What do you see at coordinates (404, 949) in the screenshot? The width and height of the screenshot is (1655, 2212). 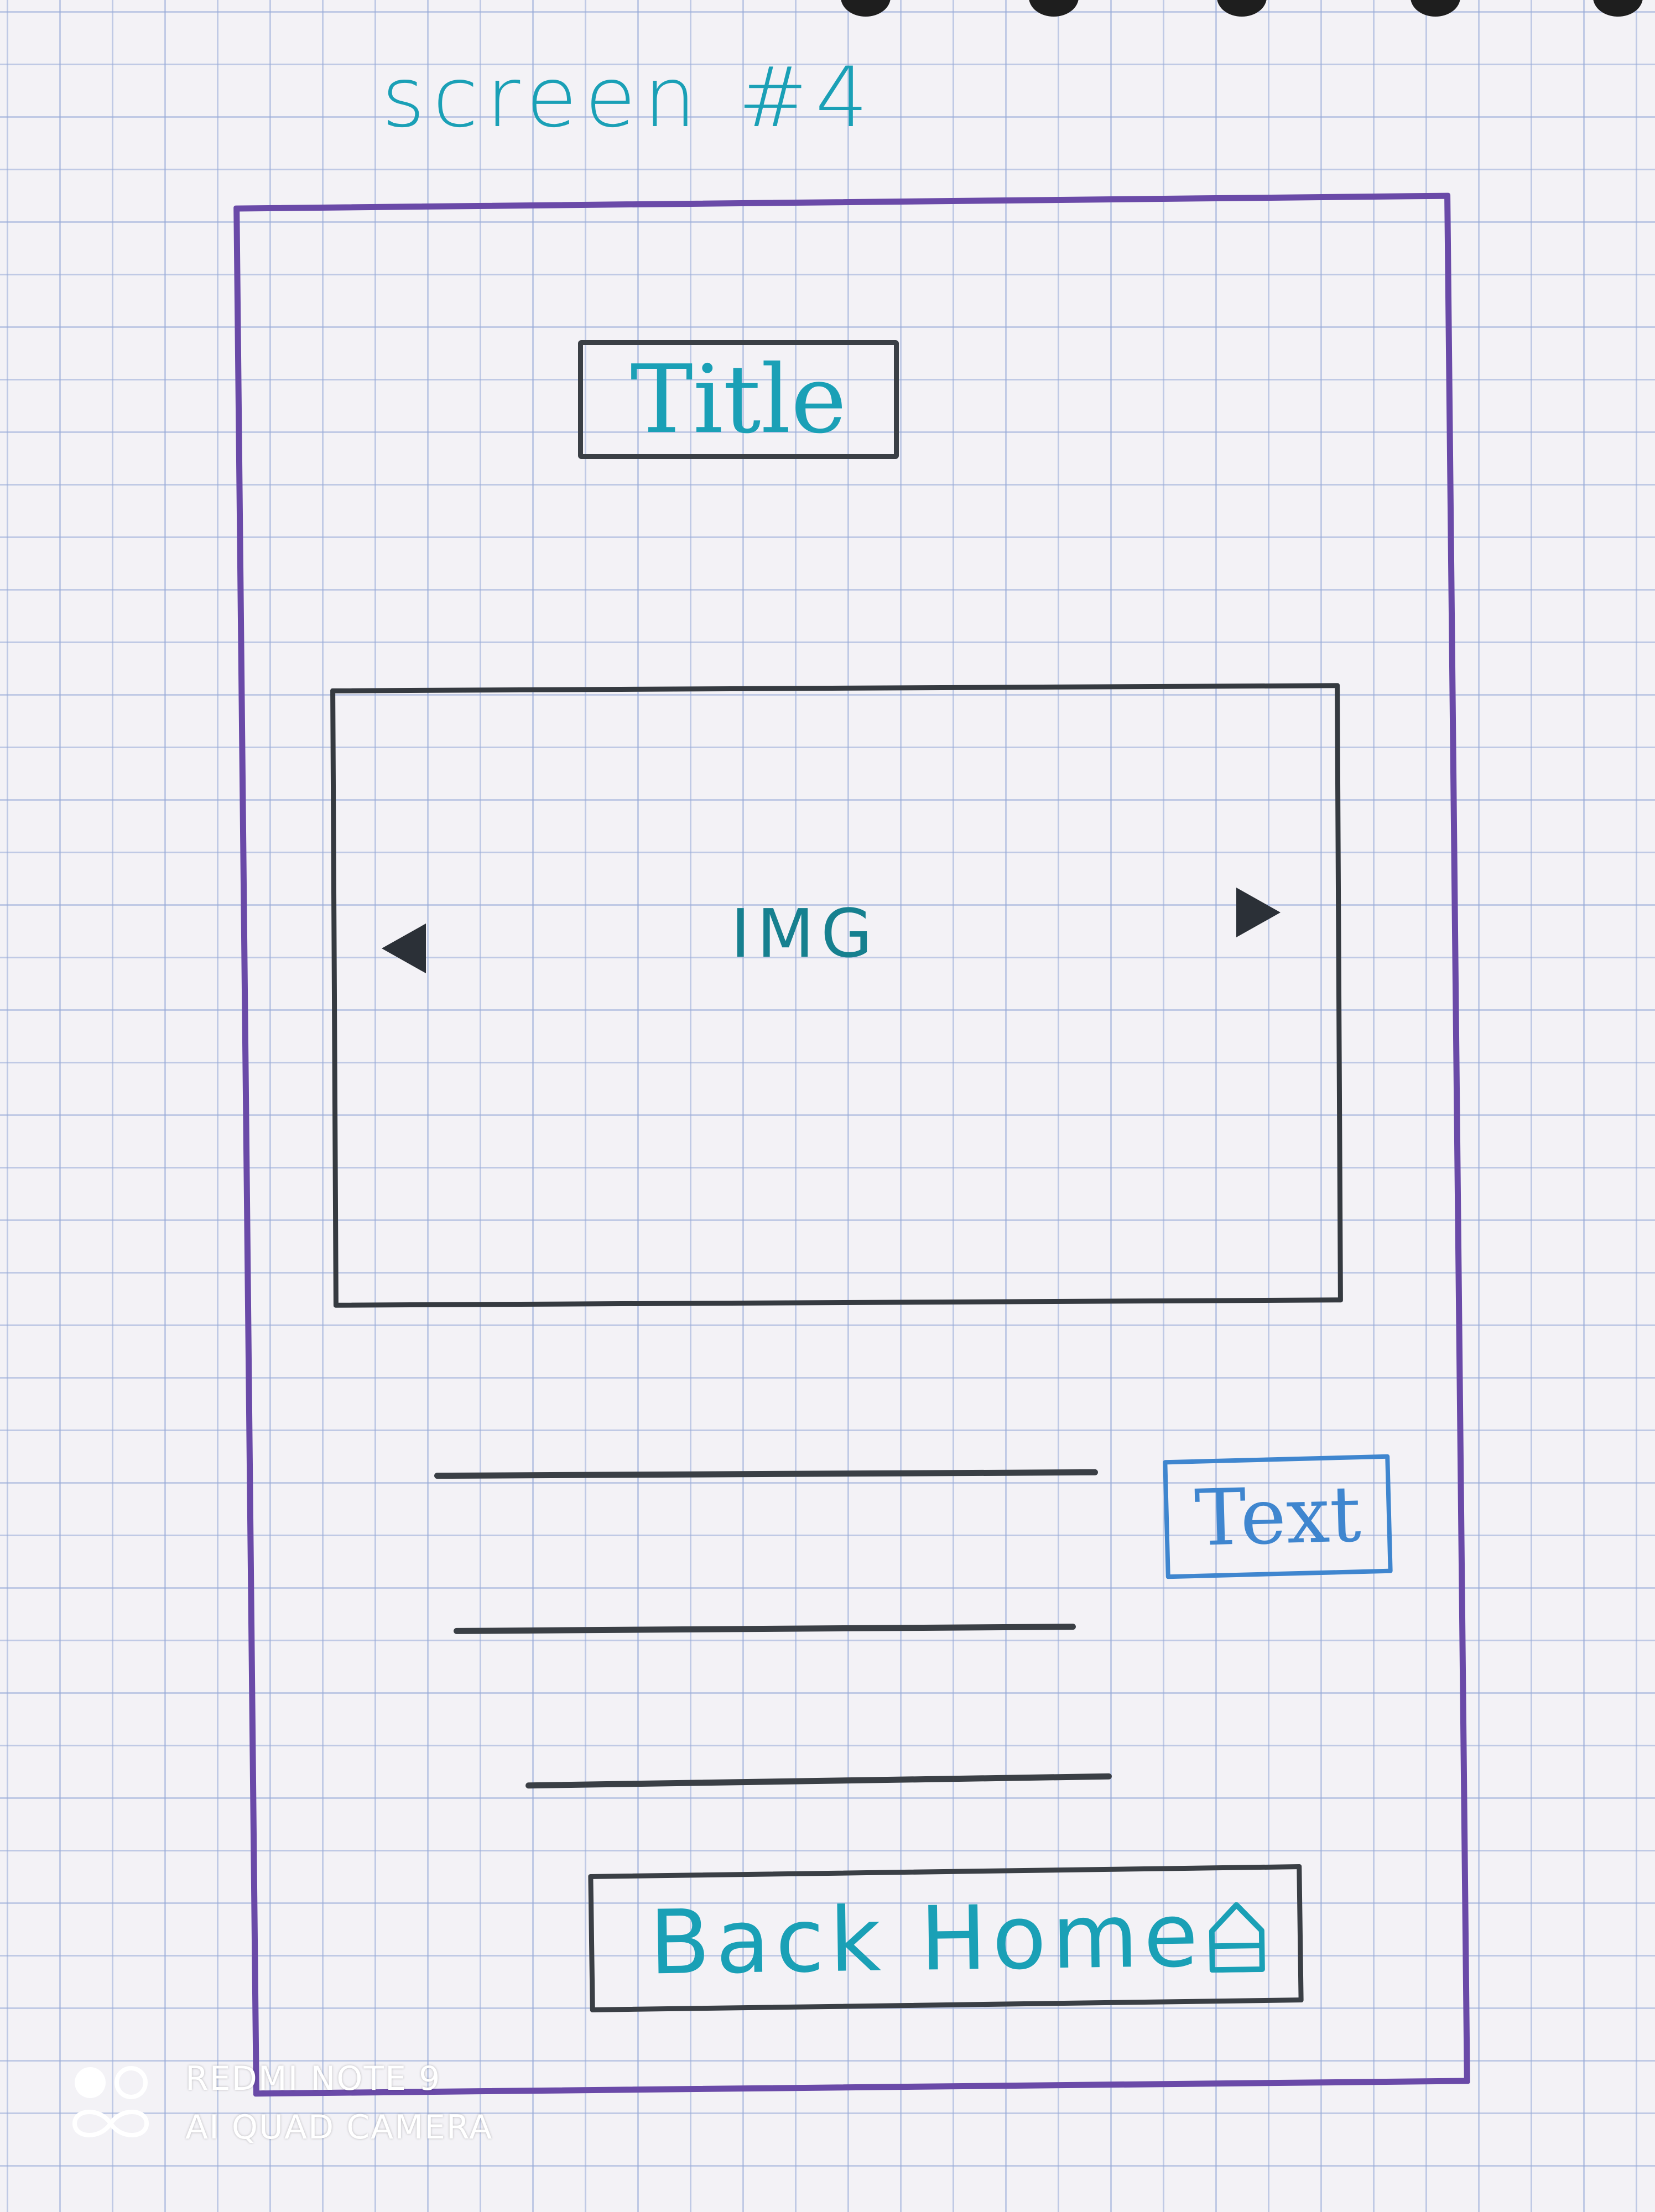 I see `triangle-left-icon` at bounding box center [404, 949].